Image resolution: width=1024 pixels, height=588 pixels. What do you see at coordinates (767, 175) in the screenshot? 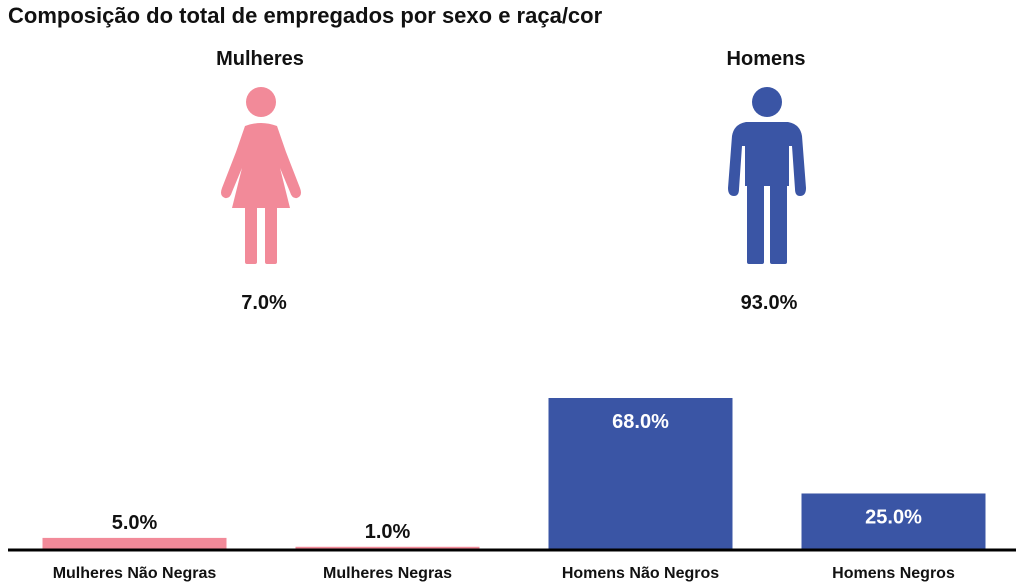
I see `man-icon` at bounding box center [767, 175].